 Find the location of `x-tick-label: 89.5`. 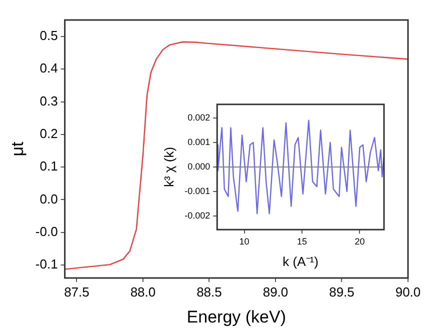

x-tick-label: 89.5 is located at coordinates (341, 292).